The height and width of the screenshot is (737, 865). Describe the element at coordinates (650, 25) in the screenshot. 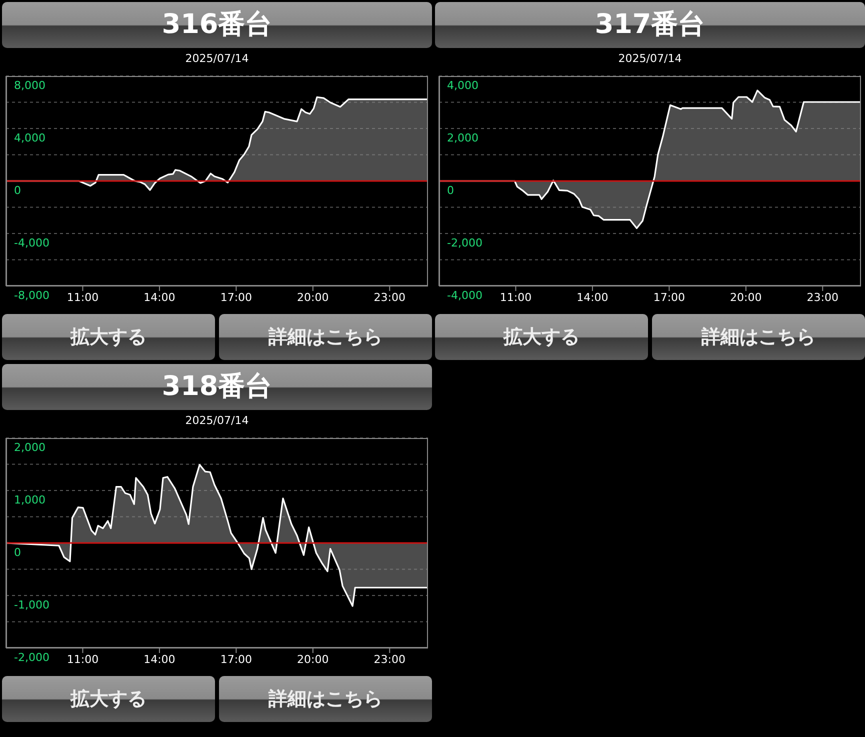

I see `chart-title: 317番台` at that location.